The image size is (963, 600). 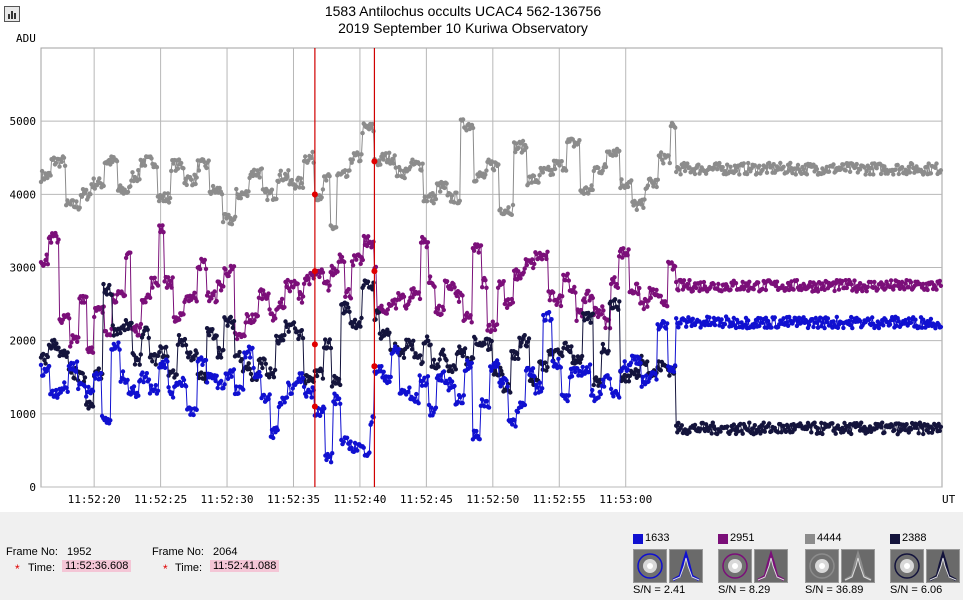 What do you see at coordinates (42, 568) in the screenshot?
I see `frame1-time-label: Time:` at bounding box center [42, 568].